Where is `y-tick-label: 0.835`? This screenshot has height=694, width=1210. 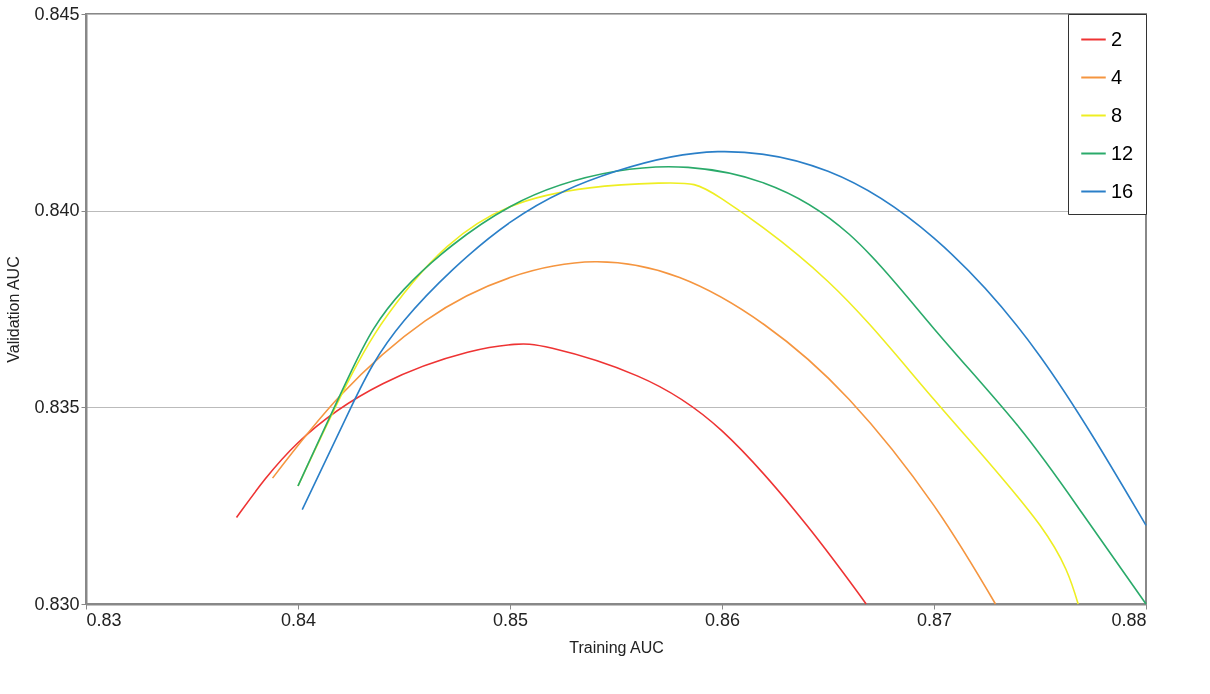 y-tick-label: 0.835 is located at coordinates (57, 406).